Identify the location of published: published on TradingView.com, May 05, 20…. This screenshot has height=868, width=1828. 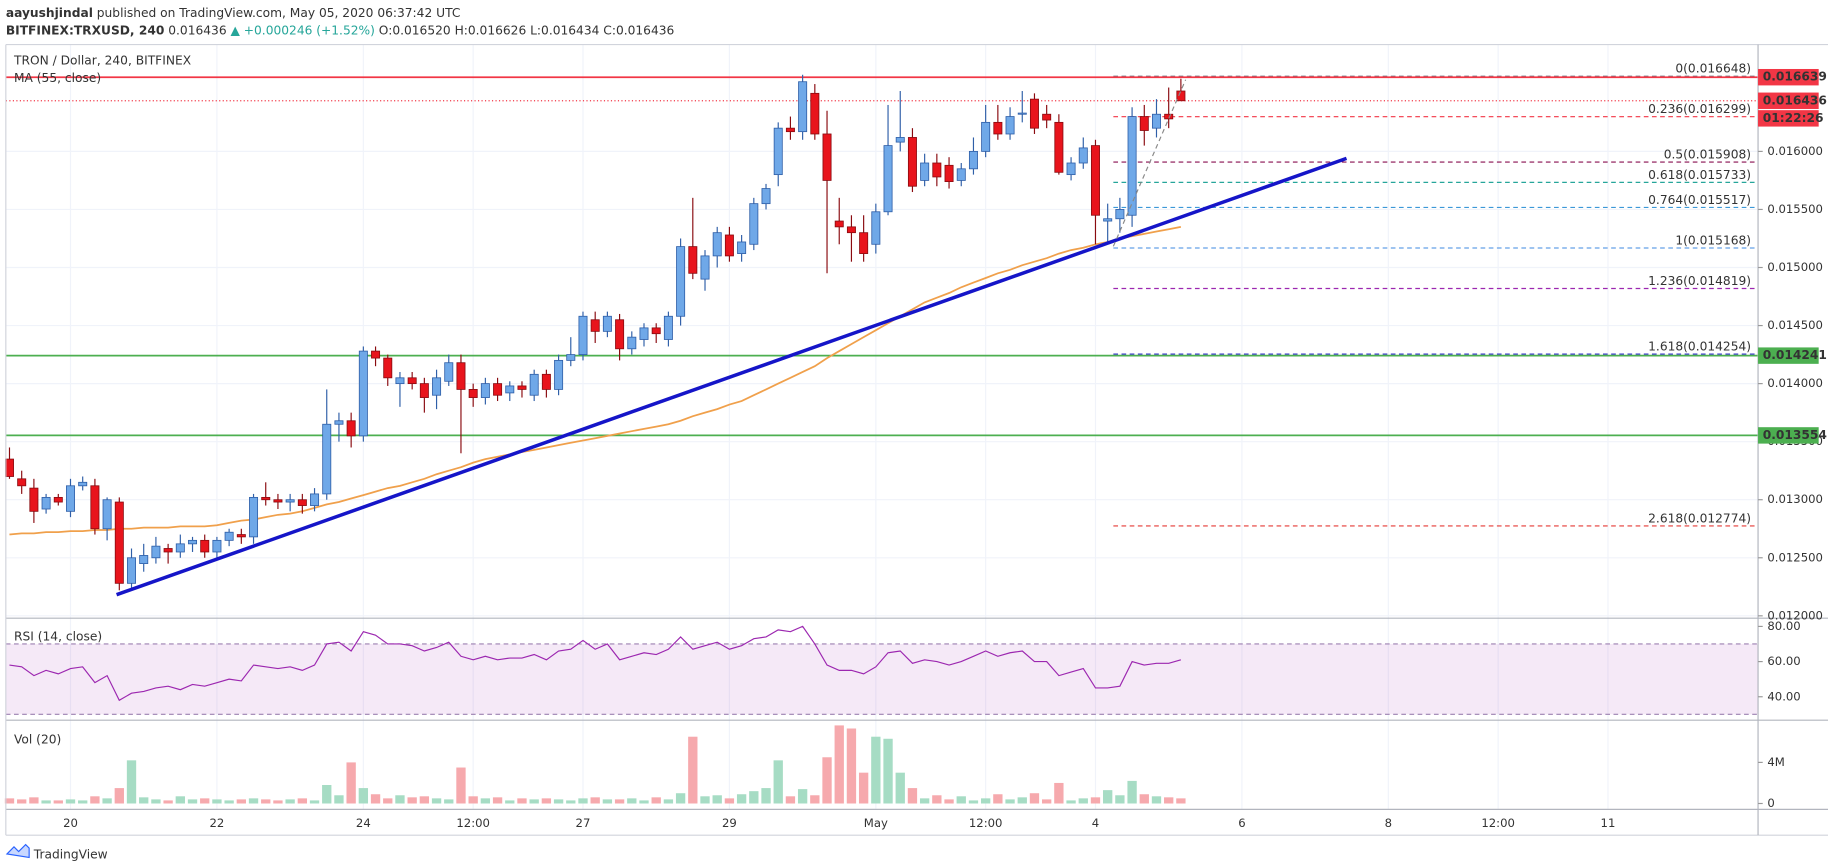
(279, 12).